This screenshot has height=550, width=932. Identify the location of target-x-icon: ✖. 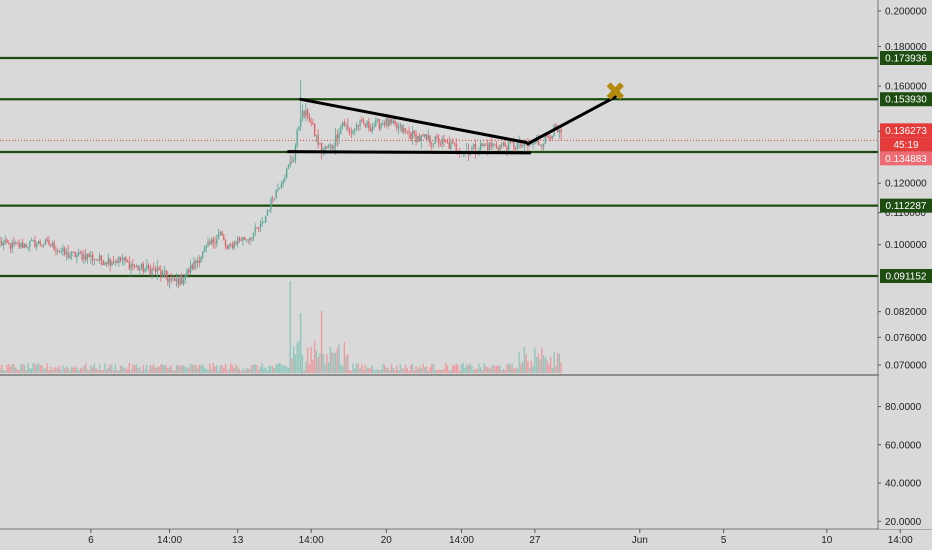
(615, 92).